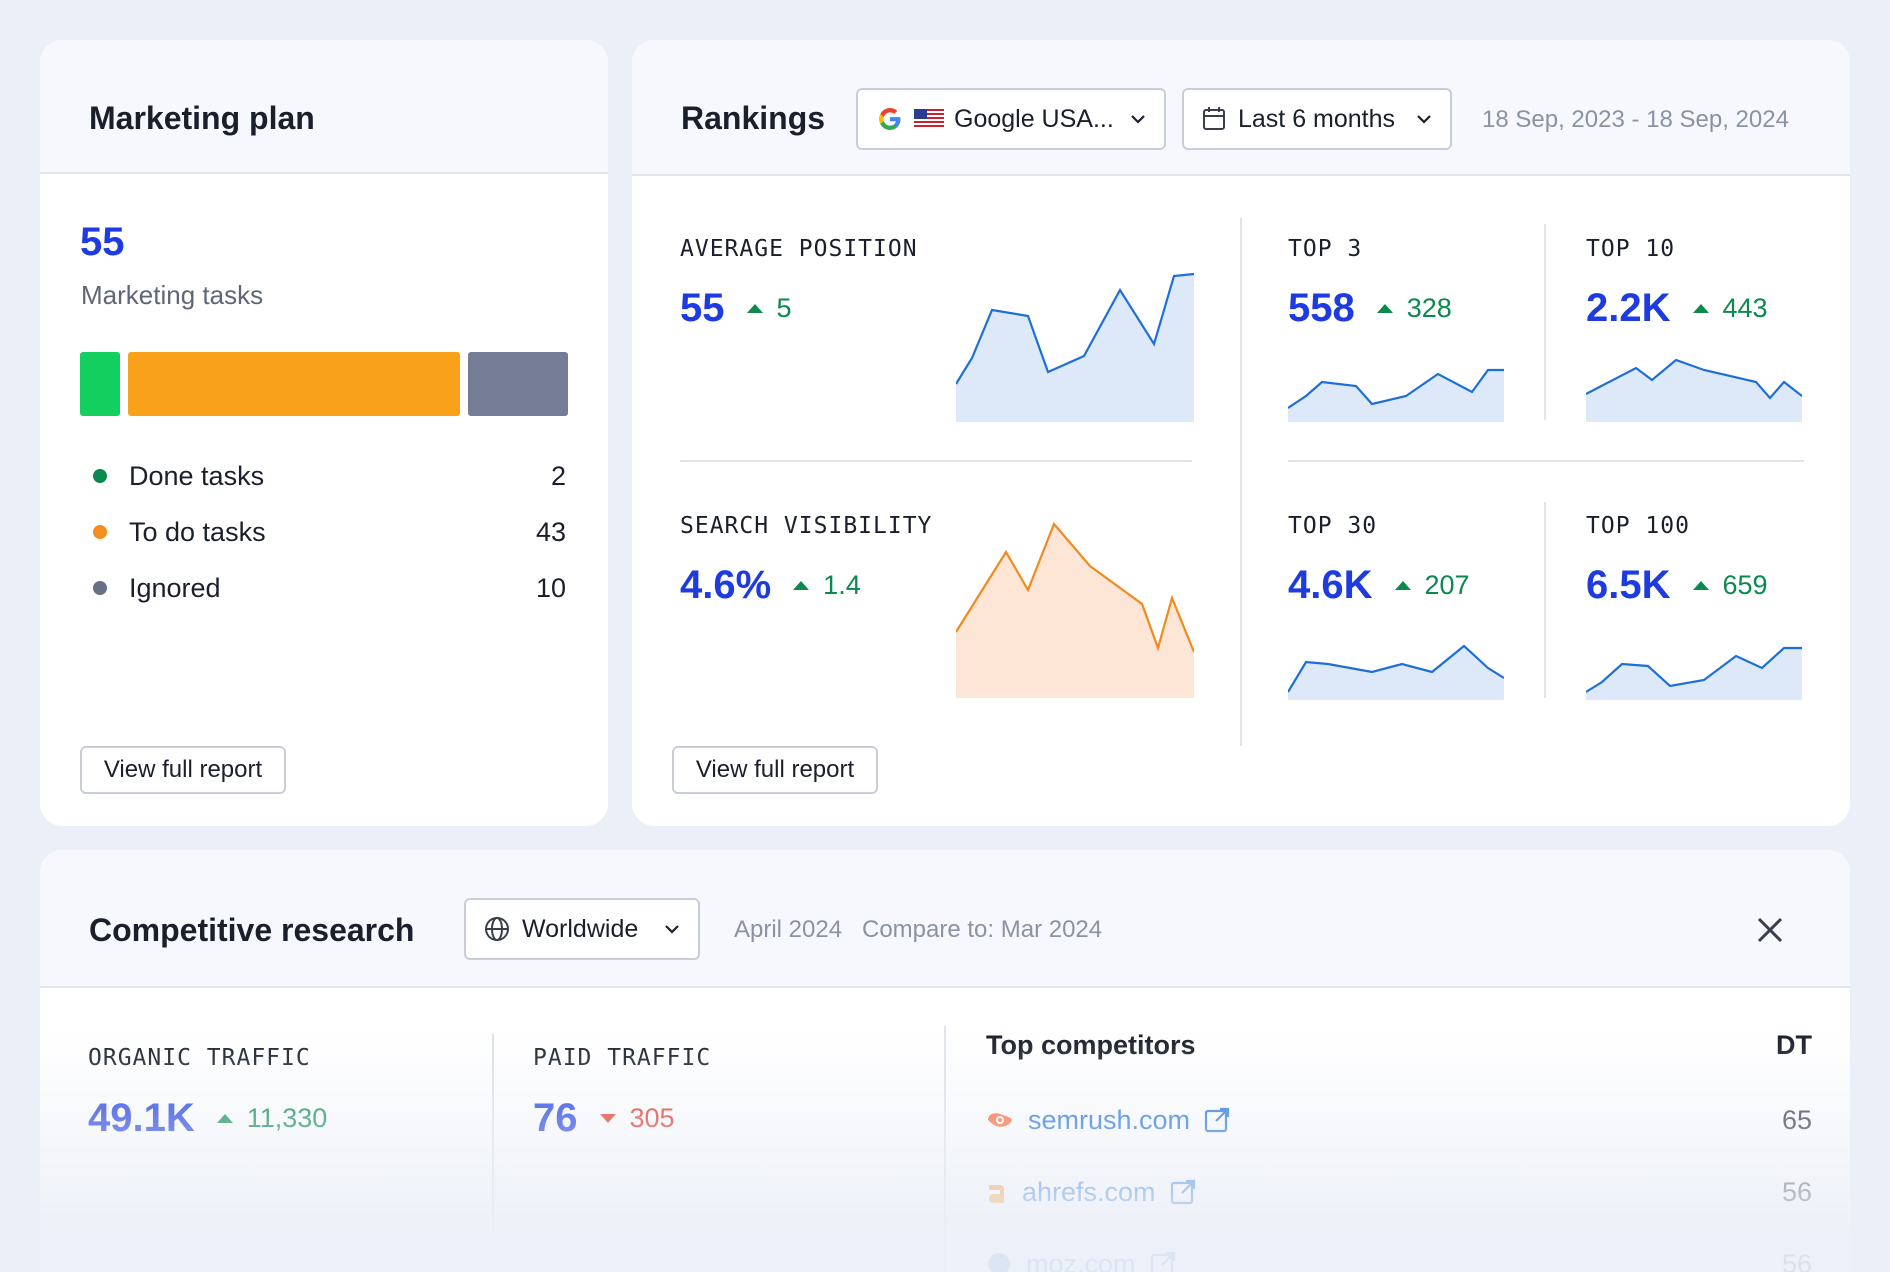 This screenshot has width=1890, height=1272. Describe the element at coordinates (1796, 1119) in the screenshot. I see `competitor-dt: 65` at that location.